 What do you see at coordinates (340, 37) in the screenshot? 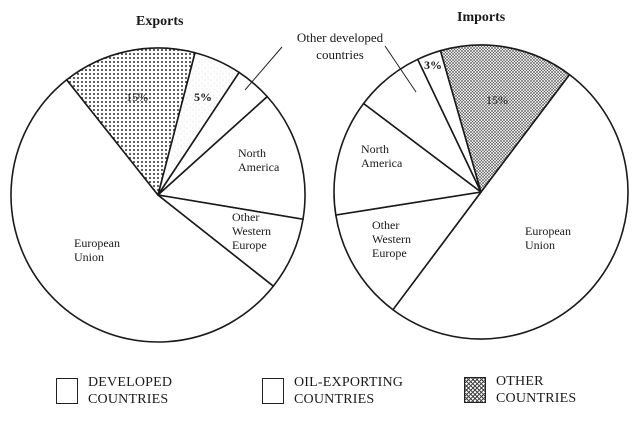
I see `callout-line1: Other developed` at bounding box center [340, 37].